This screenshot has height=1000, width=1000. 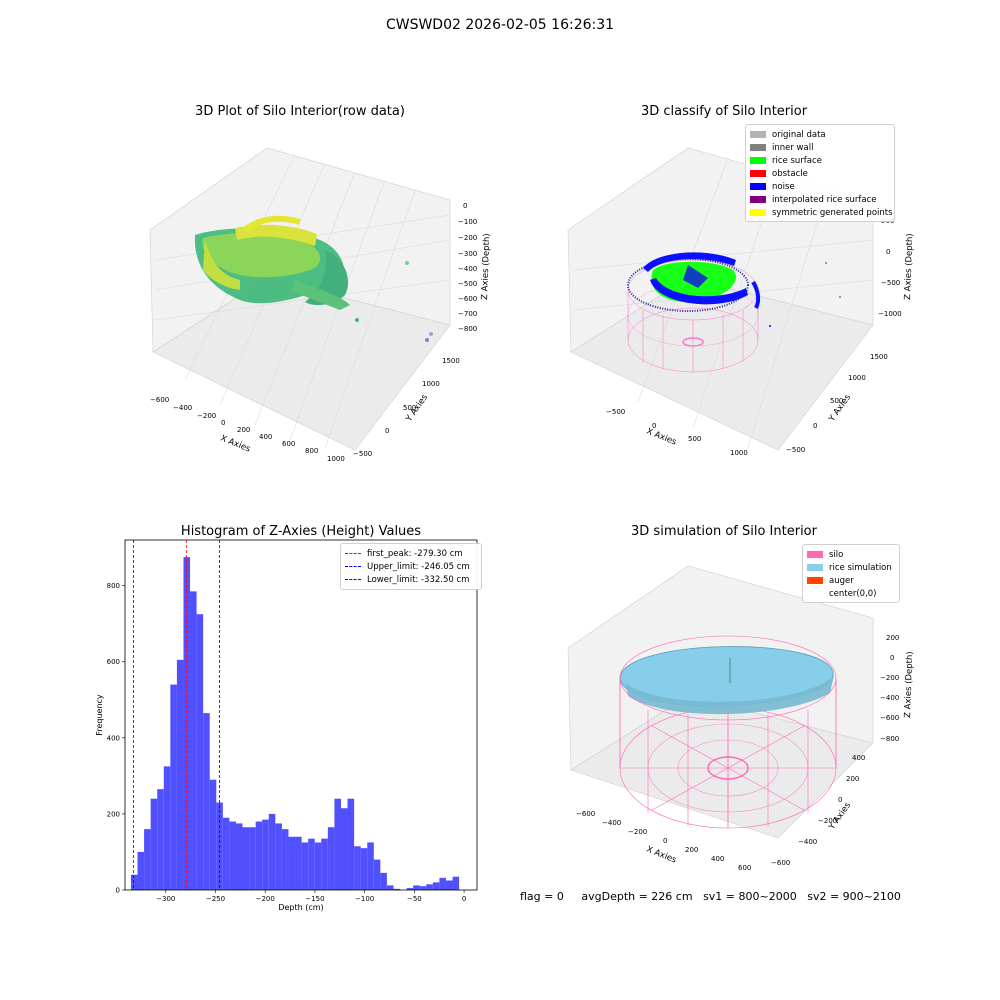 What do you see at coordinates (235, 444) in the screenshot?
I see `raw-xlabel: X Axies` at bounding box center [235, 444].